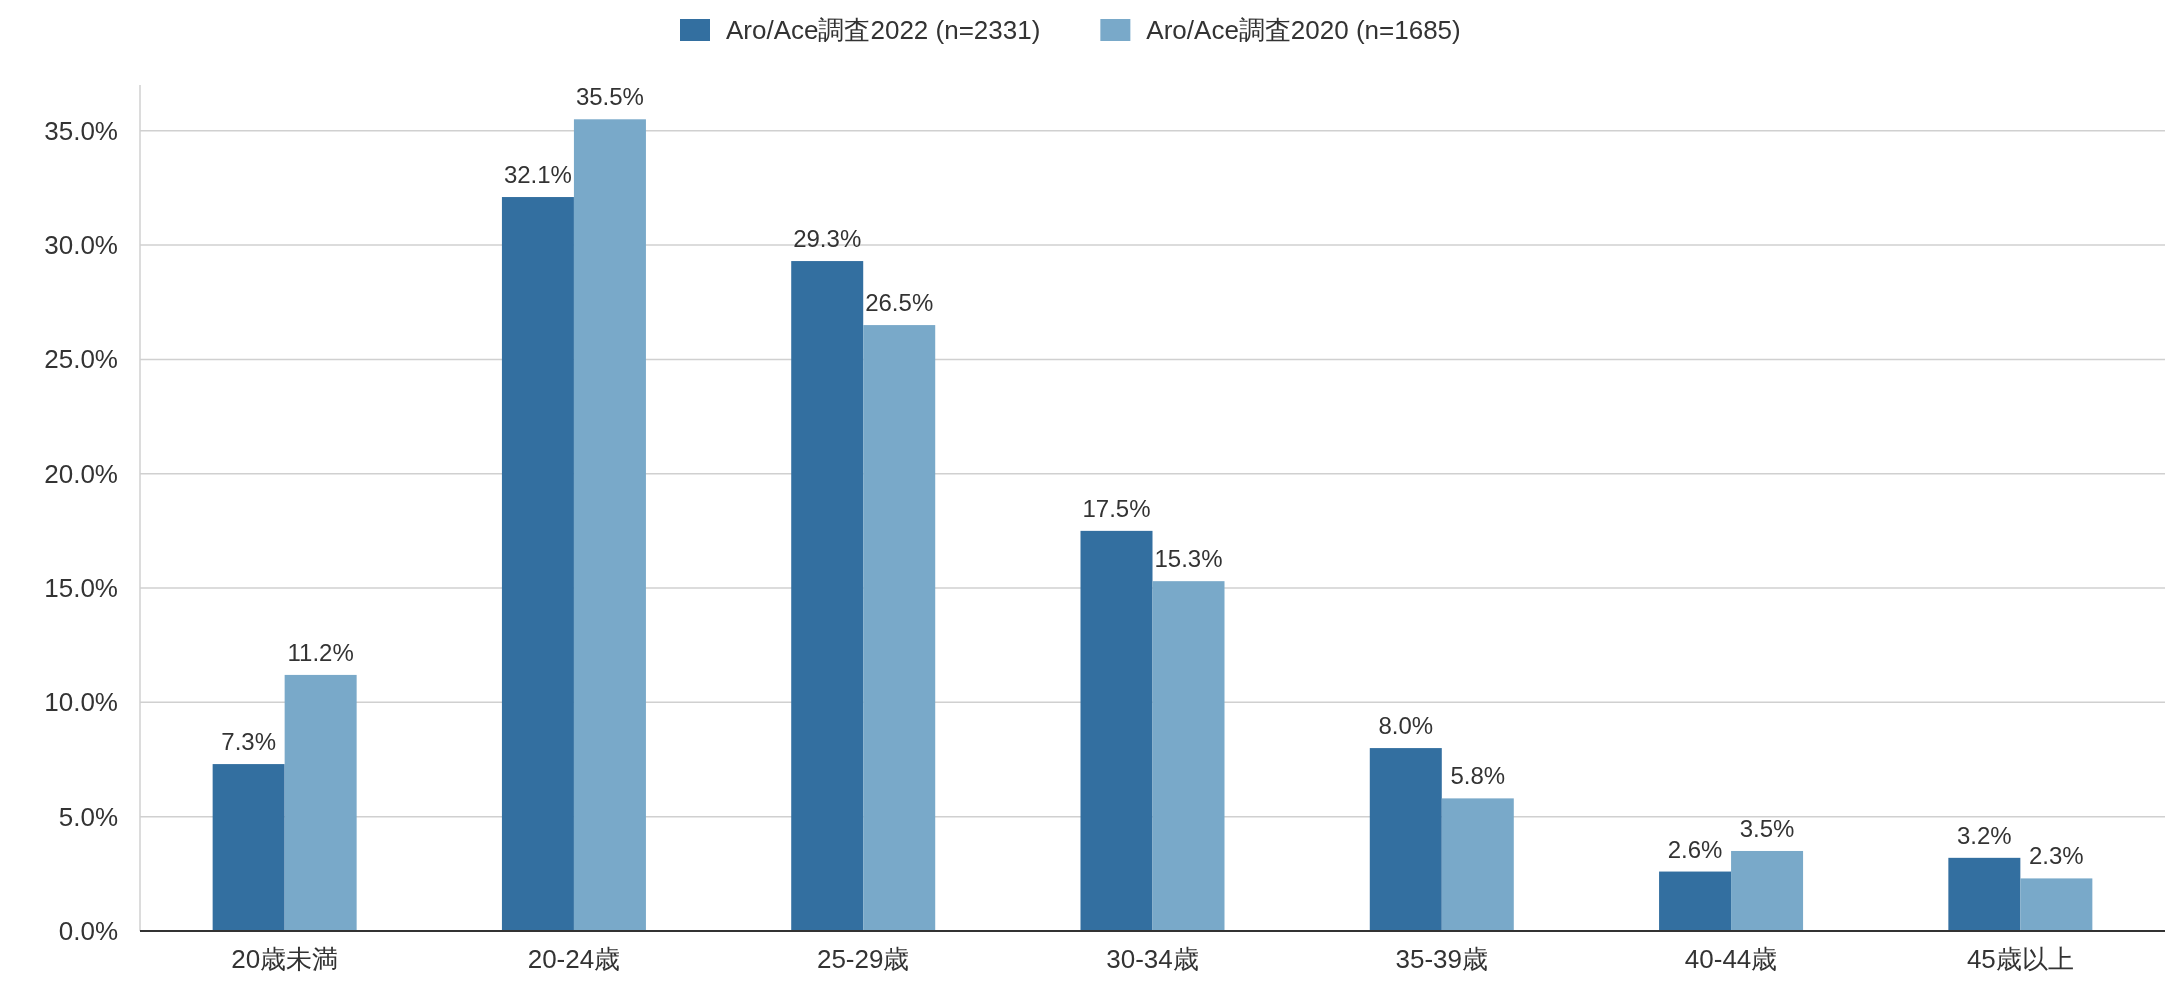  I want to click on y-tick-label: 30.0%, so click(81, 245).